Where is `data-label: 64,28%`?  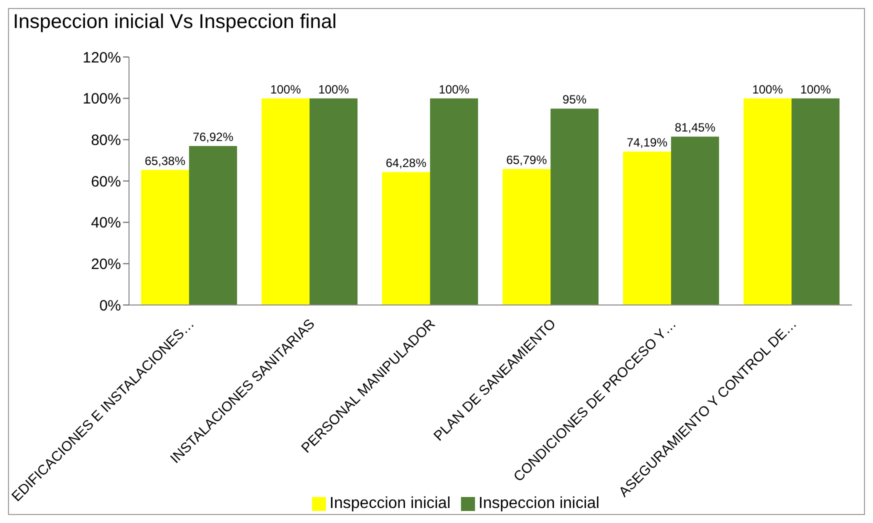
data-label: 64,28% is located at coordinates (406, 163).